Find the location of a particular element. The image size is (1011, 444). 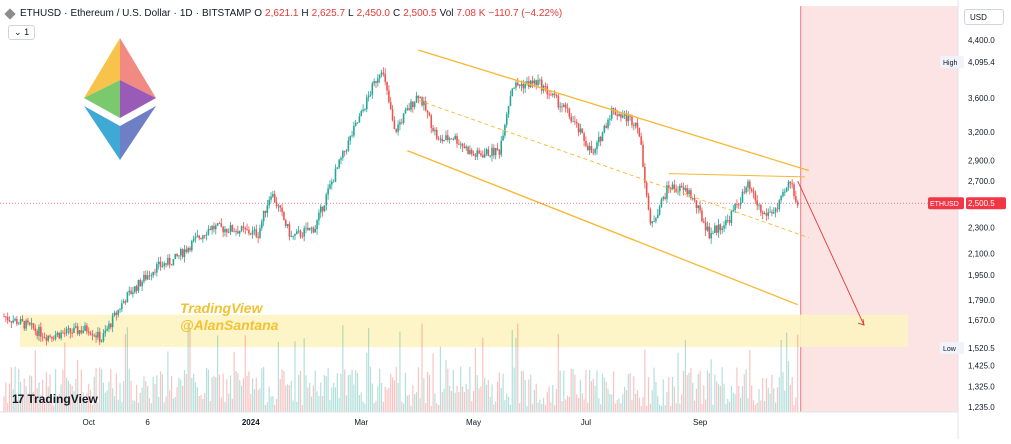

currency-button: USD is located at coordinates (984, 17).